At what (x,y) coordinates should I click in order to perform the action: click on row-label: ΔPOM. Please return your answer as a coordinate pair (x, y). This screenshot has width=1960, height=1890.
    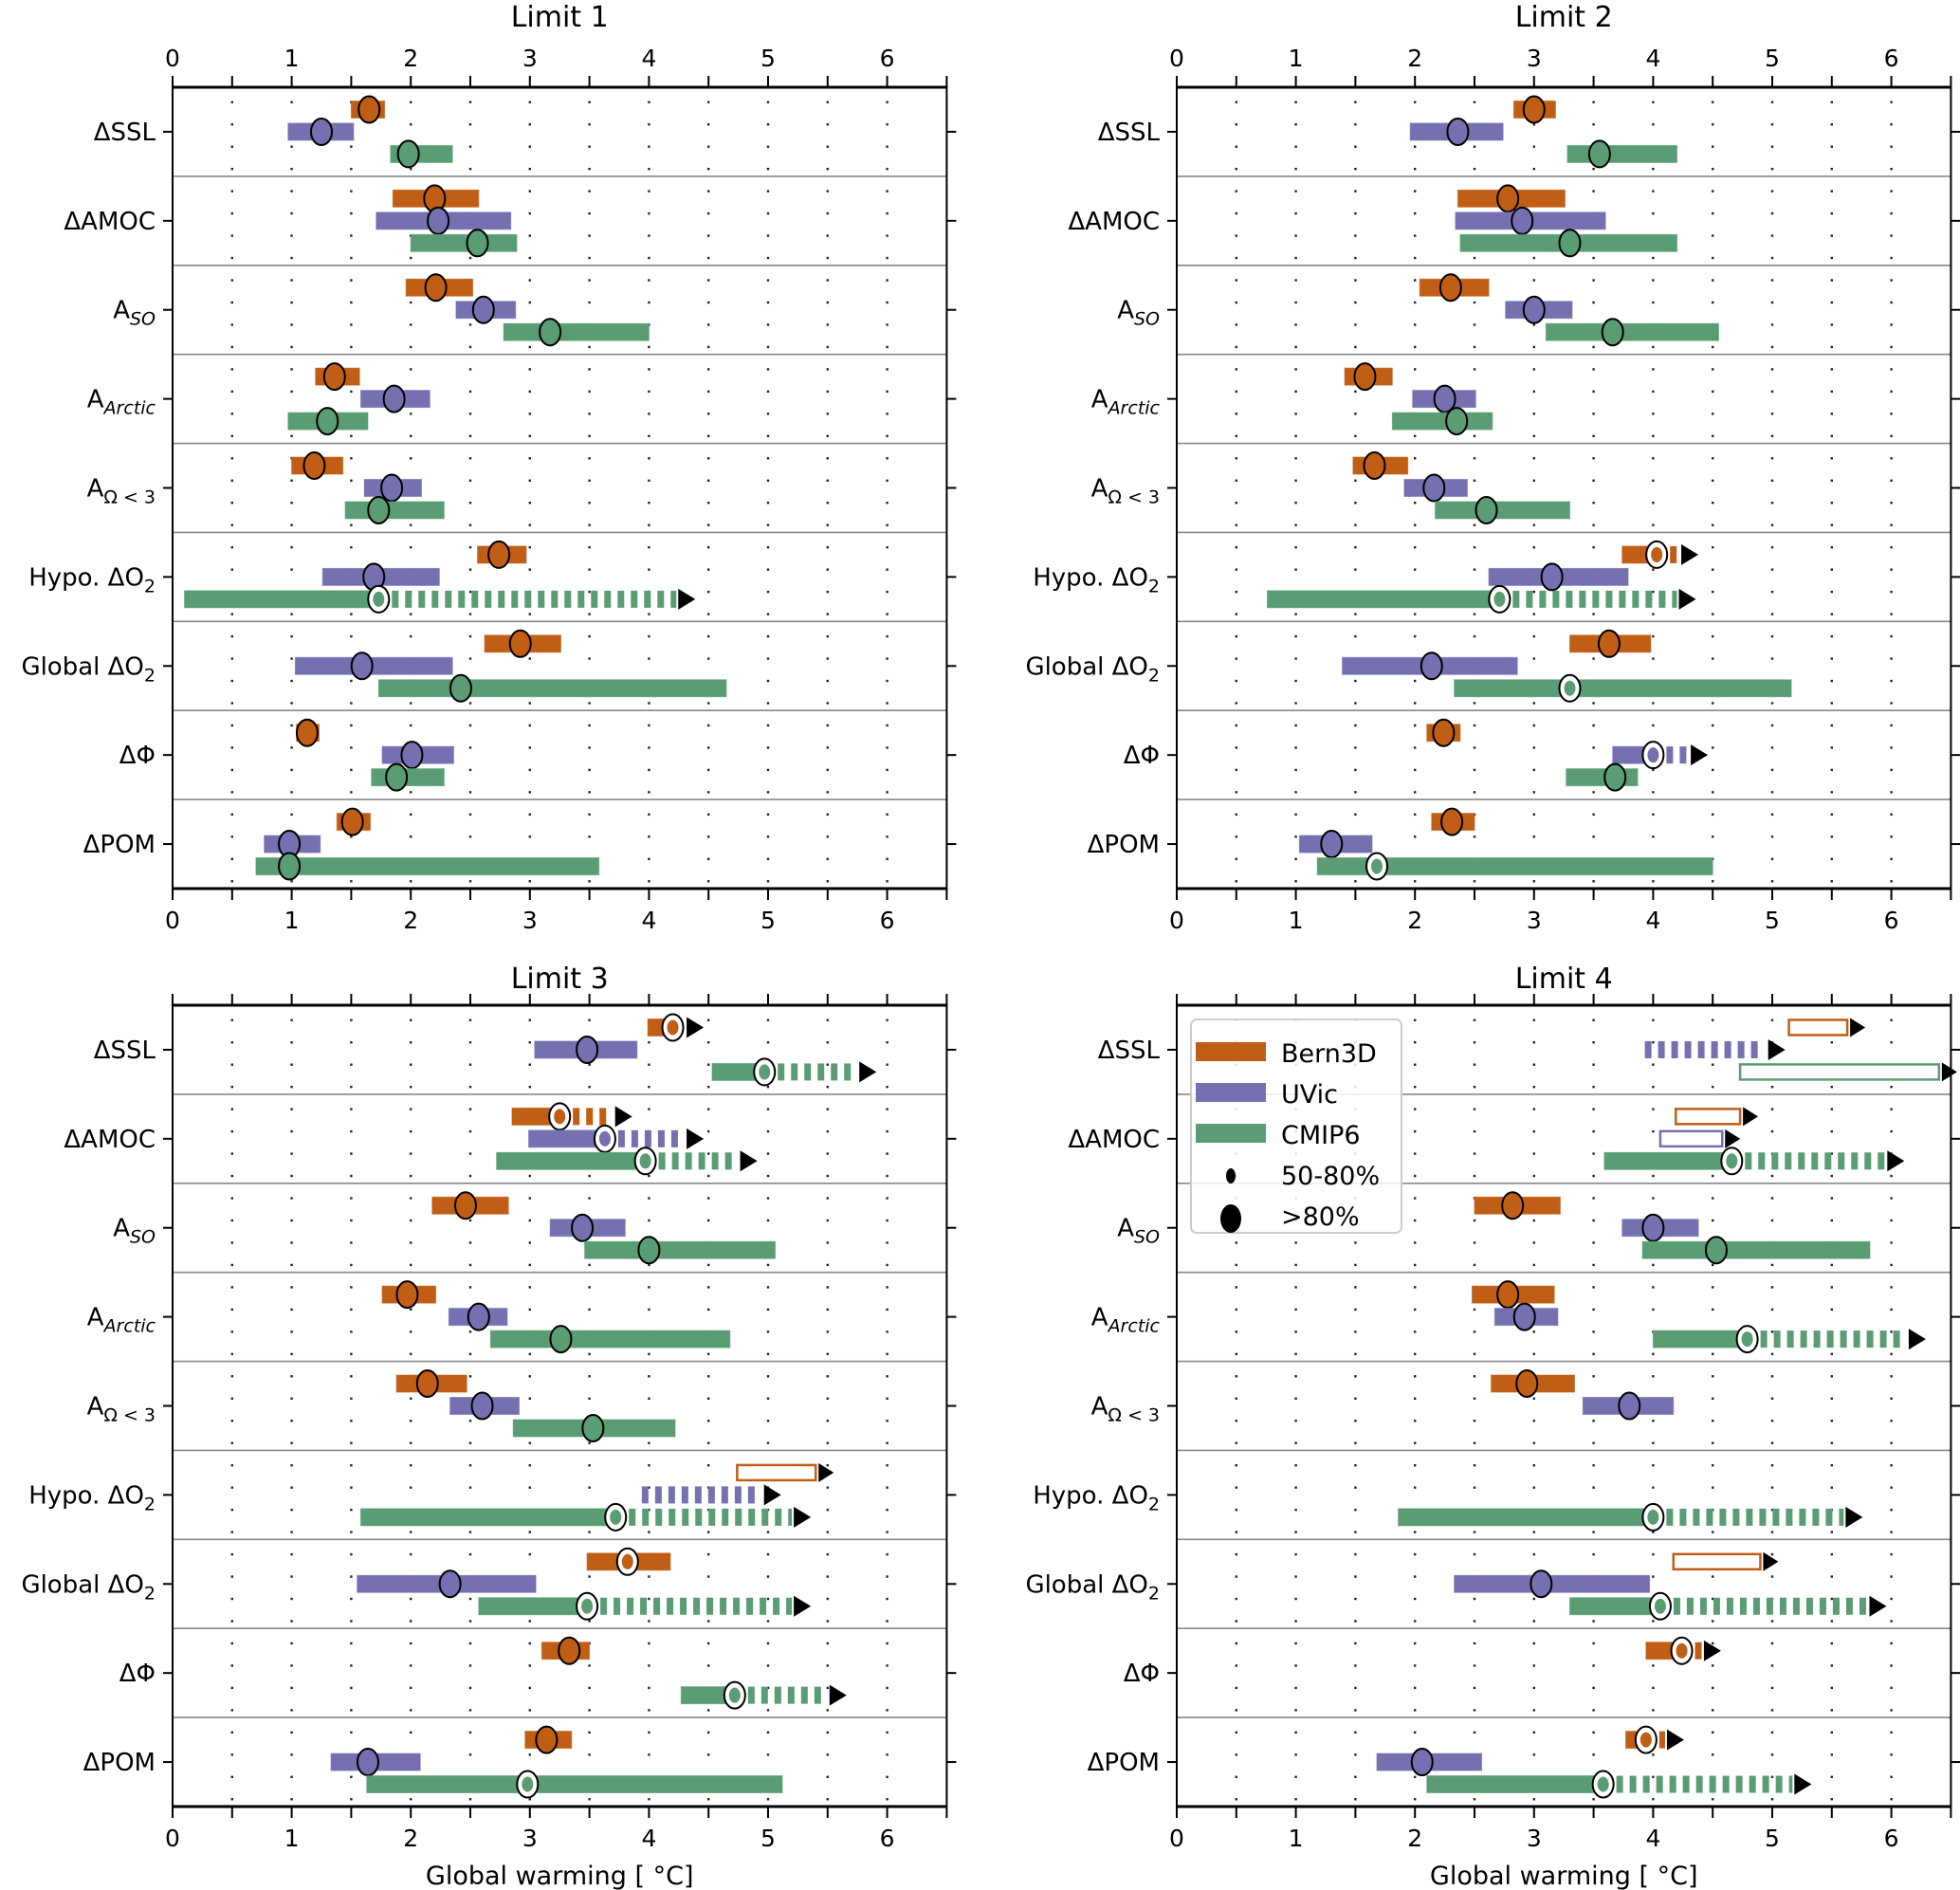
    Looking at the image, I should click on (1124, 845).